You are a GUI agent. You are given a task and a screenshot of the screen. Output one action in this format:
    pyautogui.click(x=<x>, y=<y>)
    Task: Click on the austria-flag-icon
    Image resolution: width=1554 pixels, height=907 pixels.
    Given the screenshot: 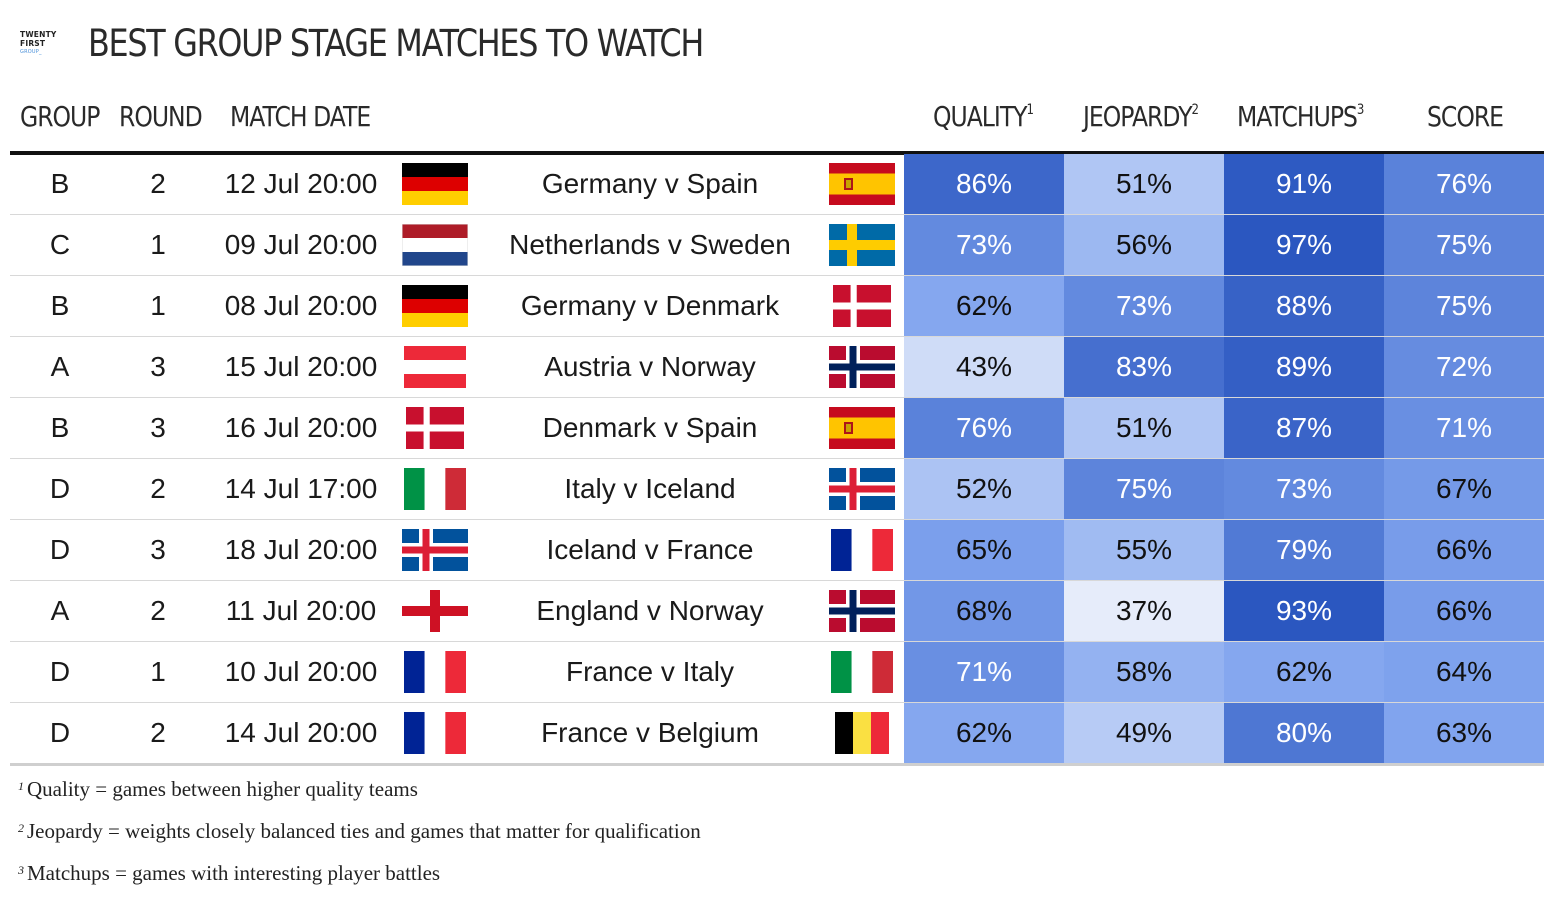 What is the action you would take?
    pyautogui.click(x=435, y=367)
    